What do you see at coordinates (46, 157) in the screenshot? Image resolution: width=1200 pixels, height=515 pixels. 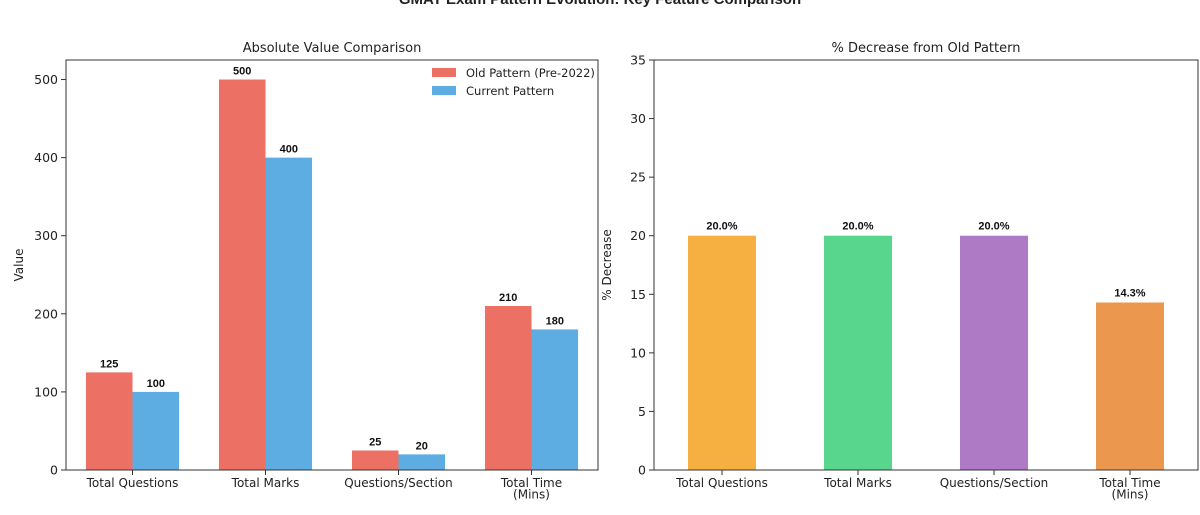 I see `y-tick-label-400: 400` at bounding box center [46, 157].